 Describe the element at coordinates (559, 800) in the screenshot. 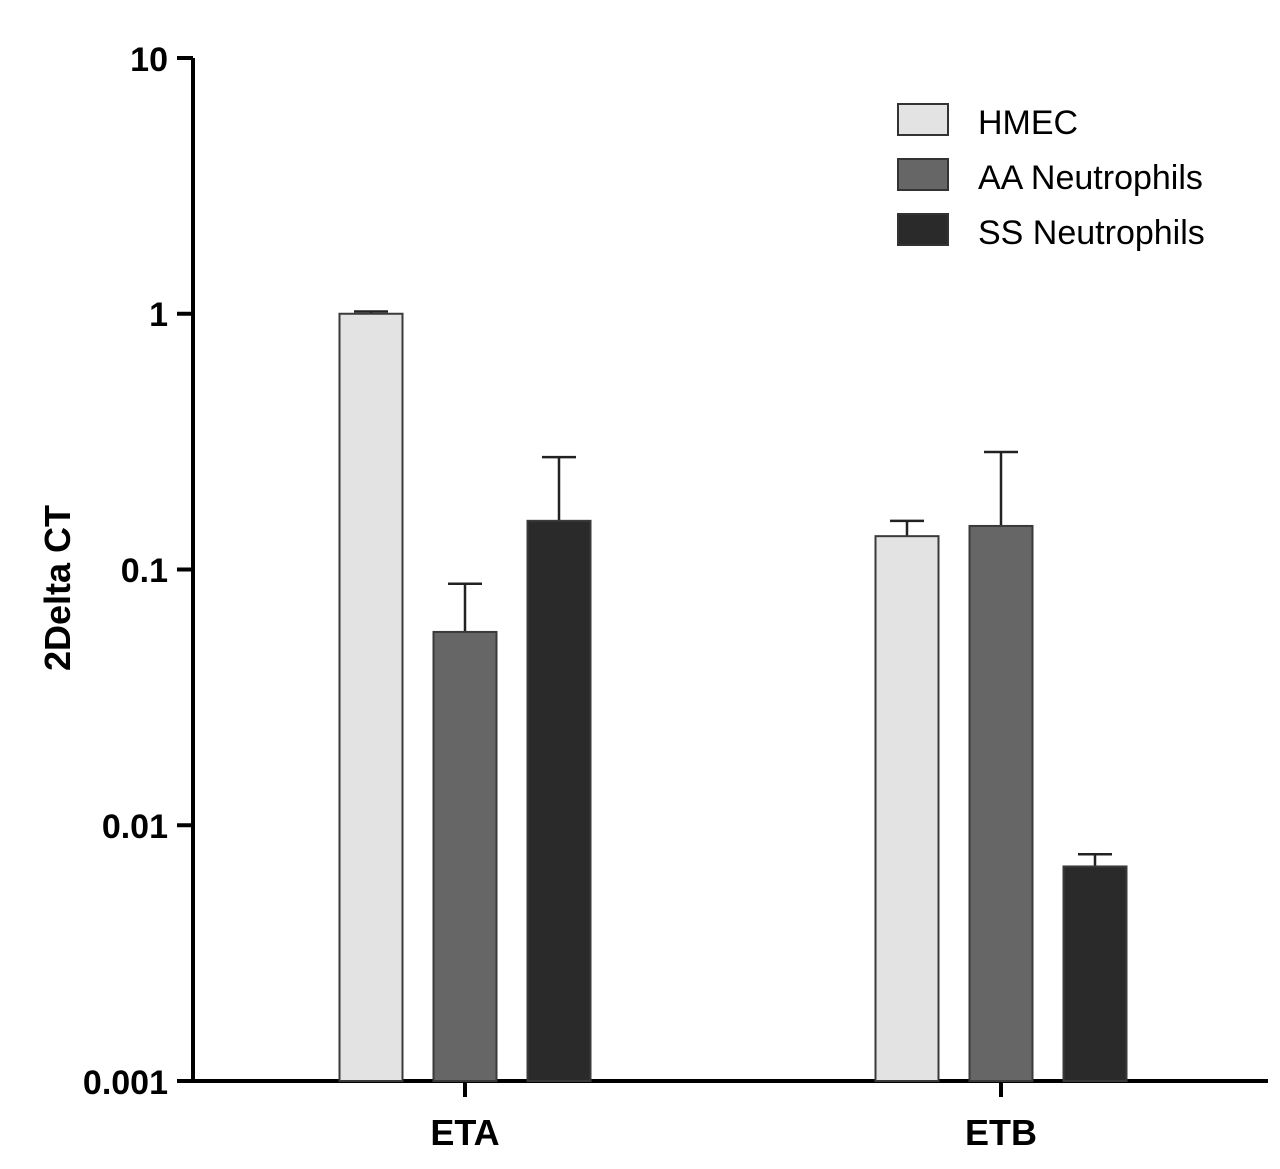

I see `bar-eta-ss-neutrophils` at that location.